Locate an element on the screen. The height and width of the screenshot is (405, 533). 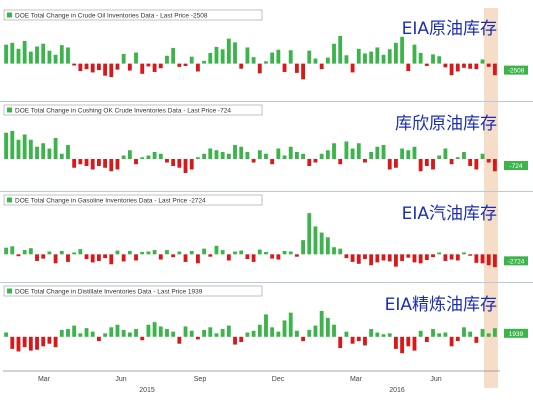
last-price-box is located at coordinates (516, 70).